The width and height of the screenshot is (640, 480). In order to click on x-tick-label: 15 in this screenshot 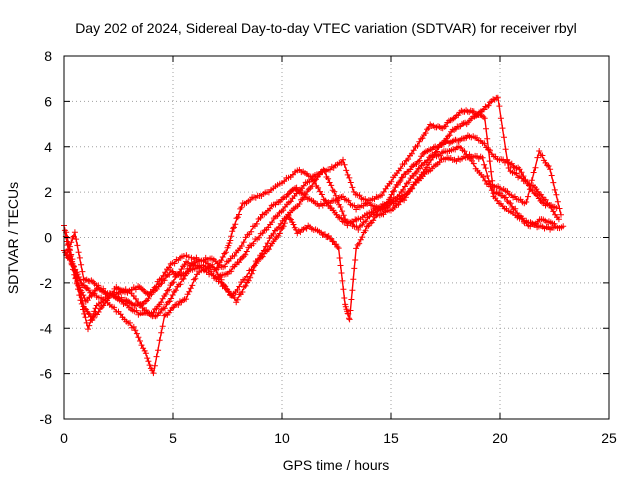, I will do `click(391, 438)`.